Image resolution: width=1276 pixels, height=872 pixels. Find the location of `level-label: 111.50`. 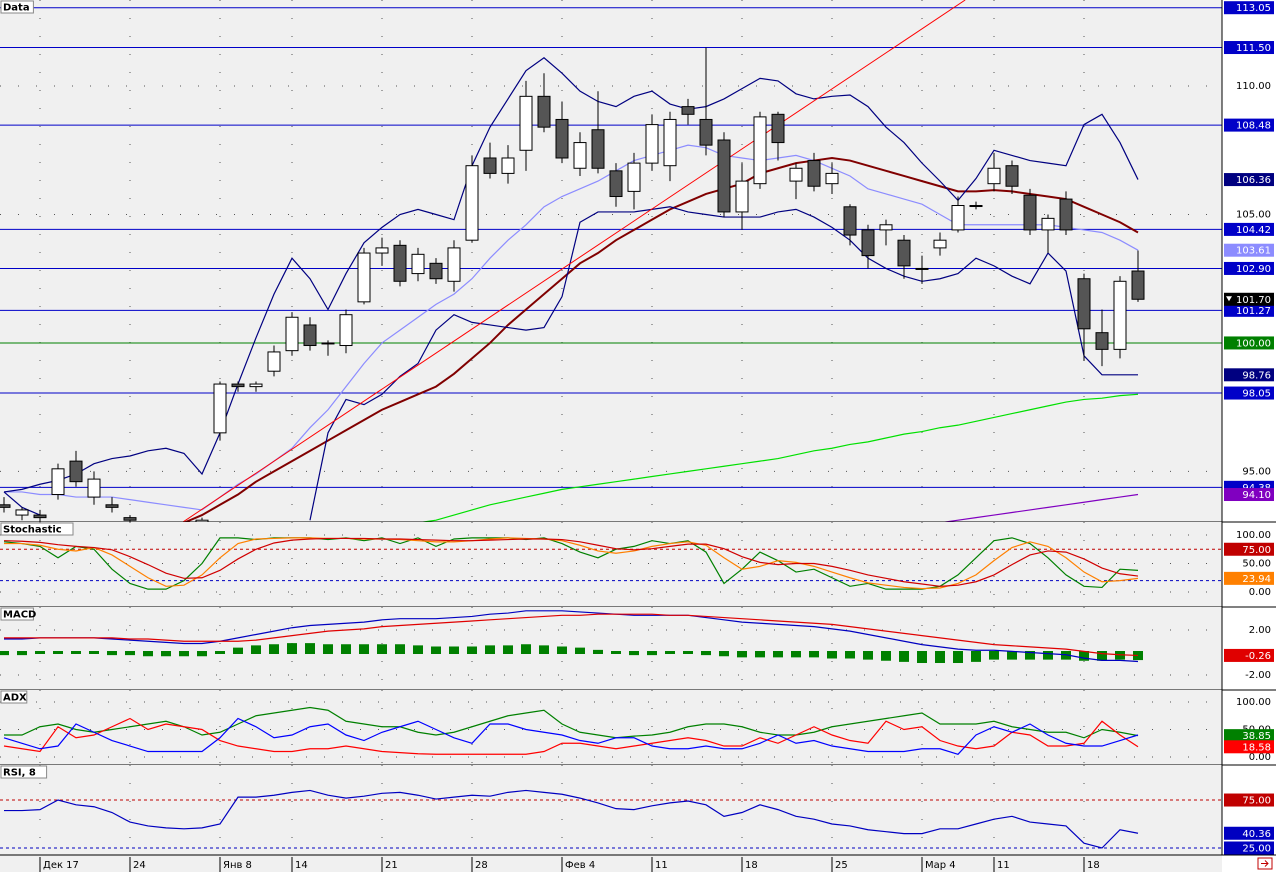

level-label: 111.50 is located at coordinates (1253, 48).